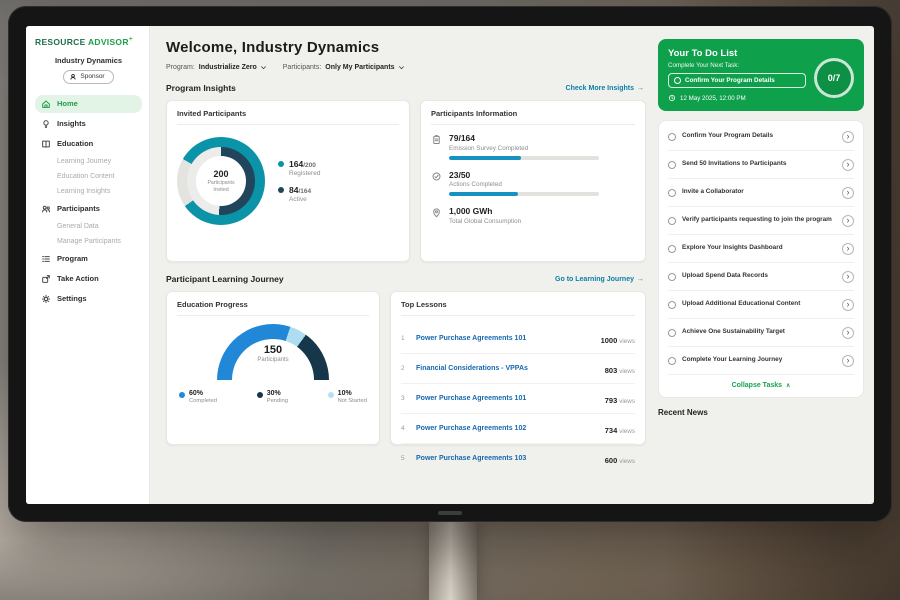 Image resolution: width=900 pixels, height=600 pixels. Describe the element at coordinates (403, 338) in the screenshot. I see `lesson-rank: 1` at that location.